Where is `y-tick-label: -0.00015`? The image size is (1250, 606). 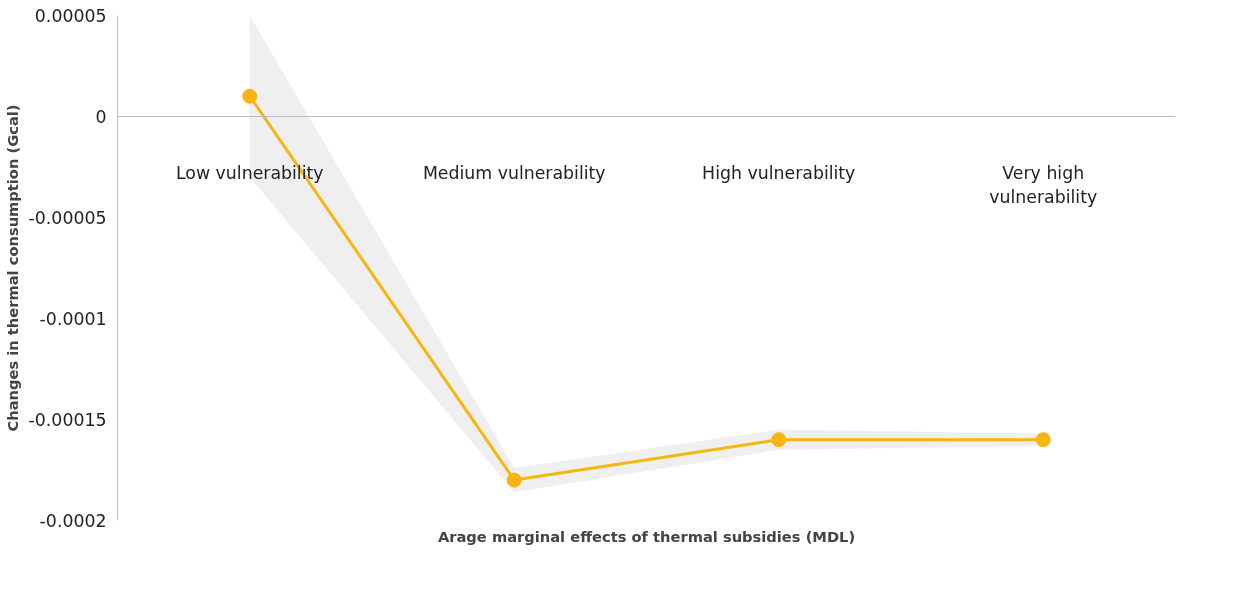 y-tick-label: -0.00015 is located at coordinates (67, 420).